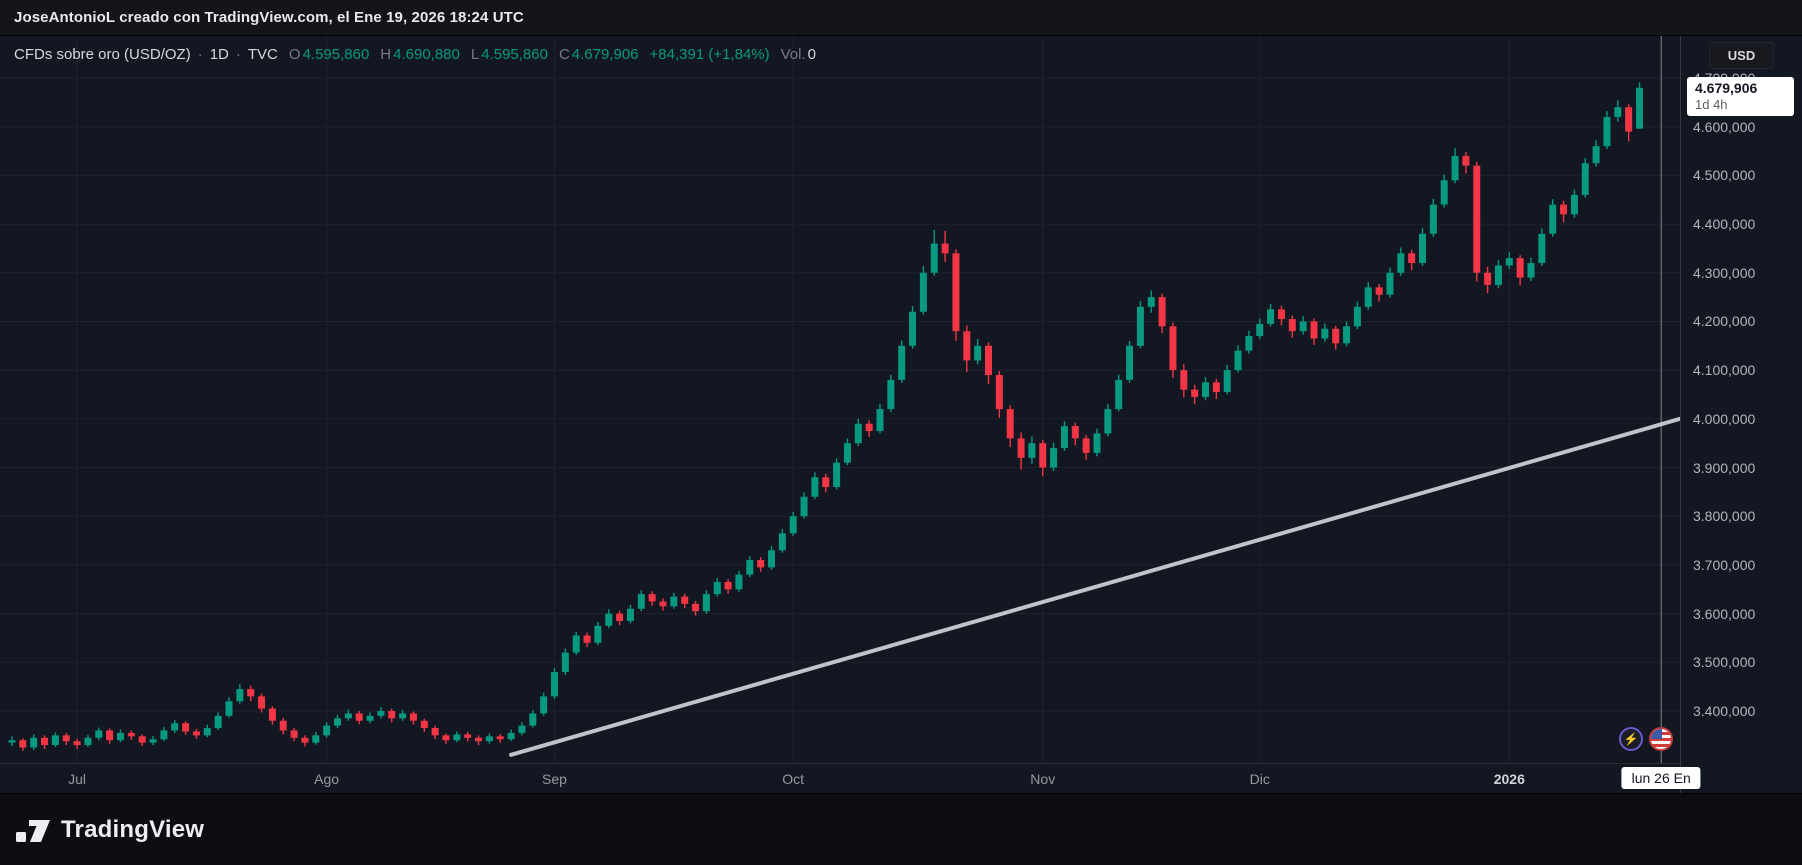 The width and height of the screenshot is (1802, 865). What do you see at coordinates (901, 829) in the screenshot?
I see `footer-bar: TradingView` at bounding box center [901, 829].